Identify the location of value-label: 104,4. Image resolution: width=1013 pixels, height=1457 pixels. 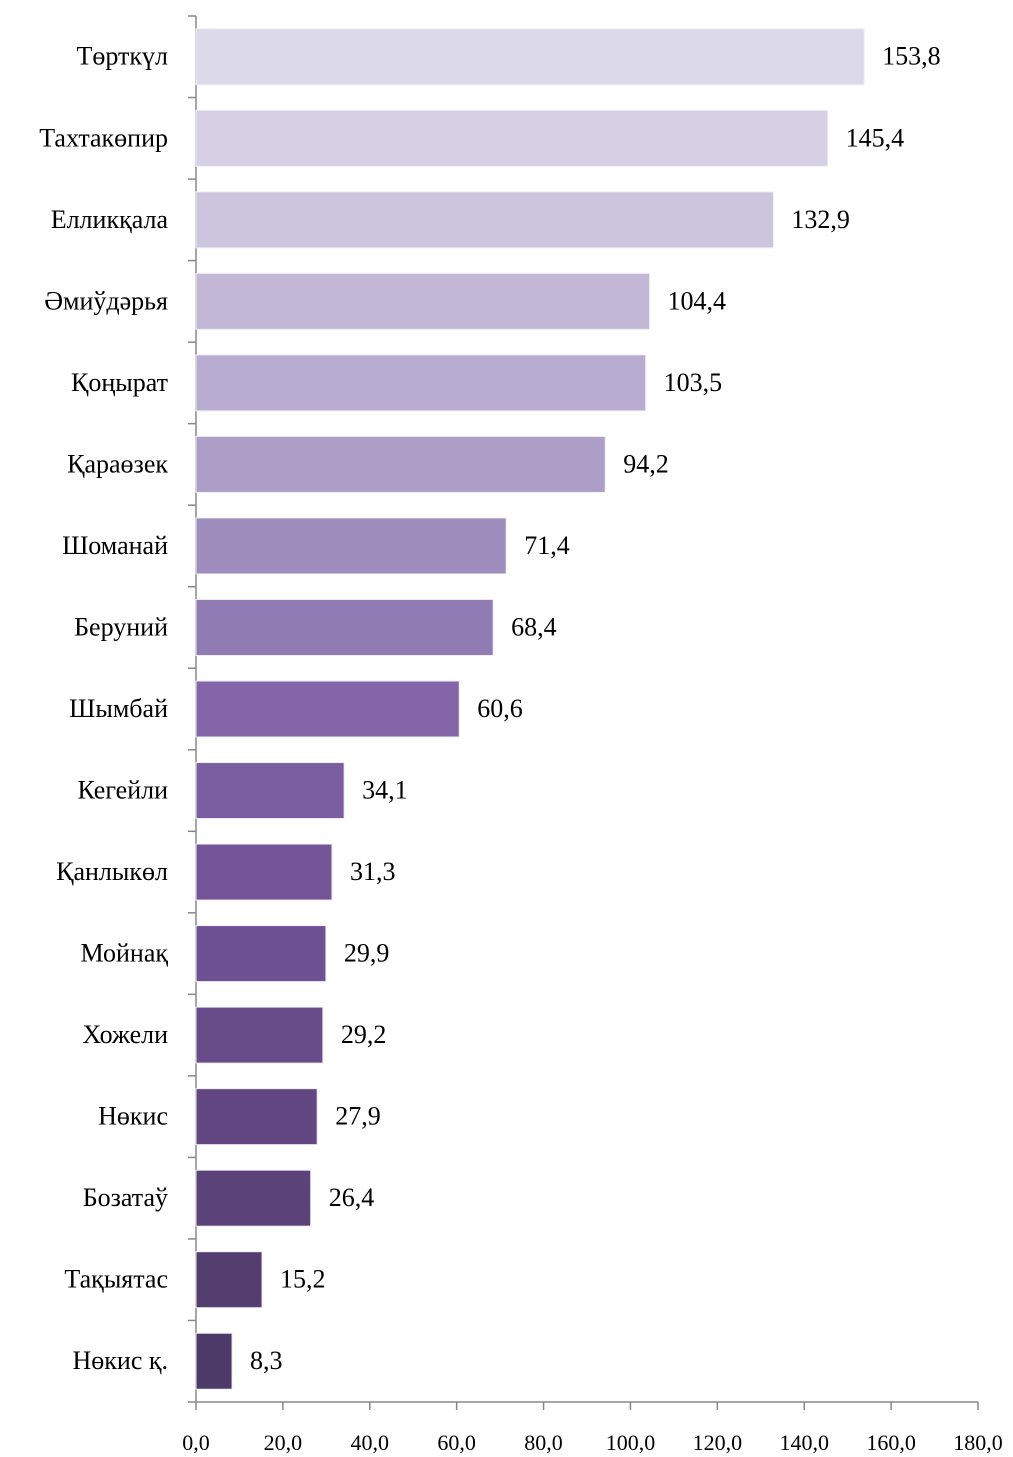
(697, 300).